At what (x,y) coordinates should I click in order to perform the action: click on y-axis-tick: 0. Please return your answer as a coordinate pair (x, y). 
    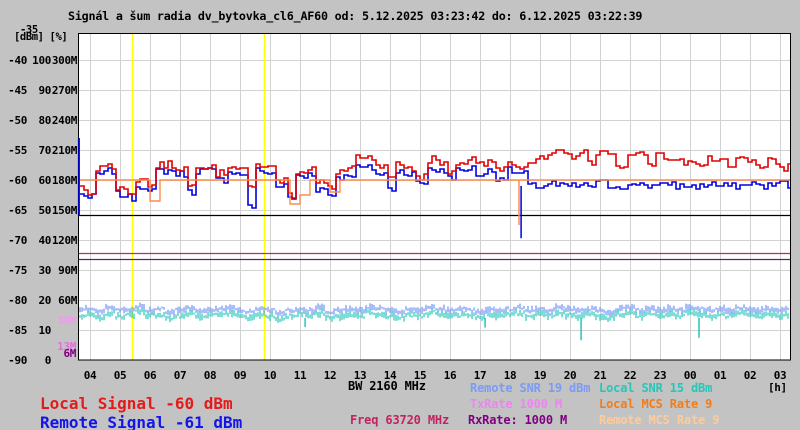
    Looking at the image, I should click on (48, 360).